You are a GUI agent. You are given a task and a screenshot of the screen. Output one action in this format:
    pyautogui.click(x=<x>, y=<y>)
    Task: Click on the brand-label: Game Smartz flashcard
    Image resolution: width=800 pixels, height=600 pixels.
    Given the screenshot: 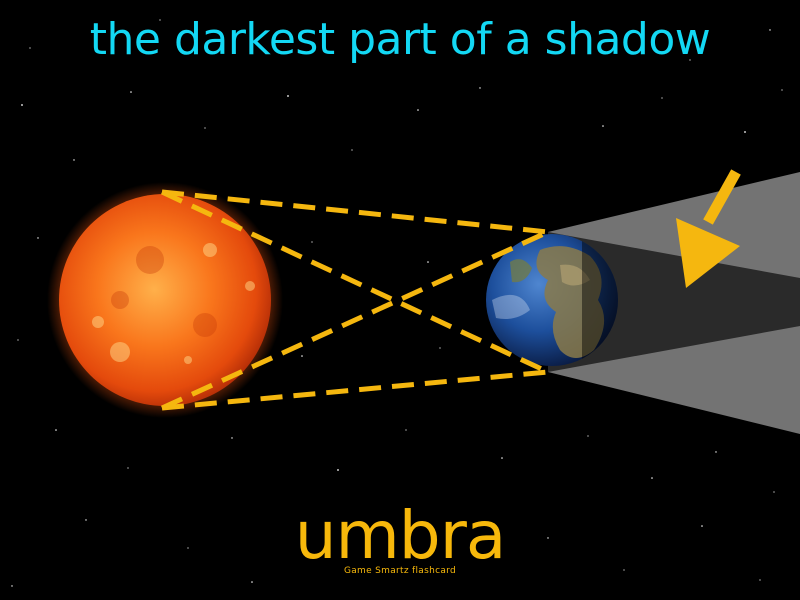 What is the action you would take?
    pyautogui.click(x=400, y=571)
    